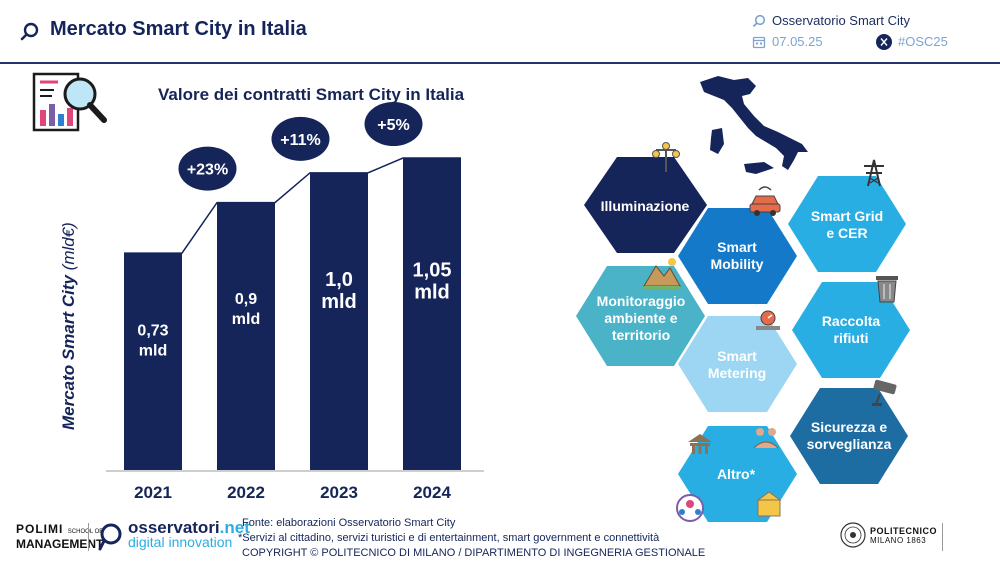 The image size is (1000, 563). What do you see at coordinates (853, 535) in the screenshot?
I see `politecnico-seal-icon` at bounding box center [853, 535].